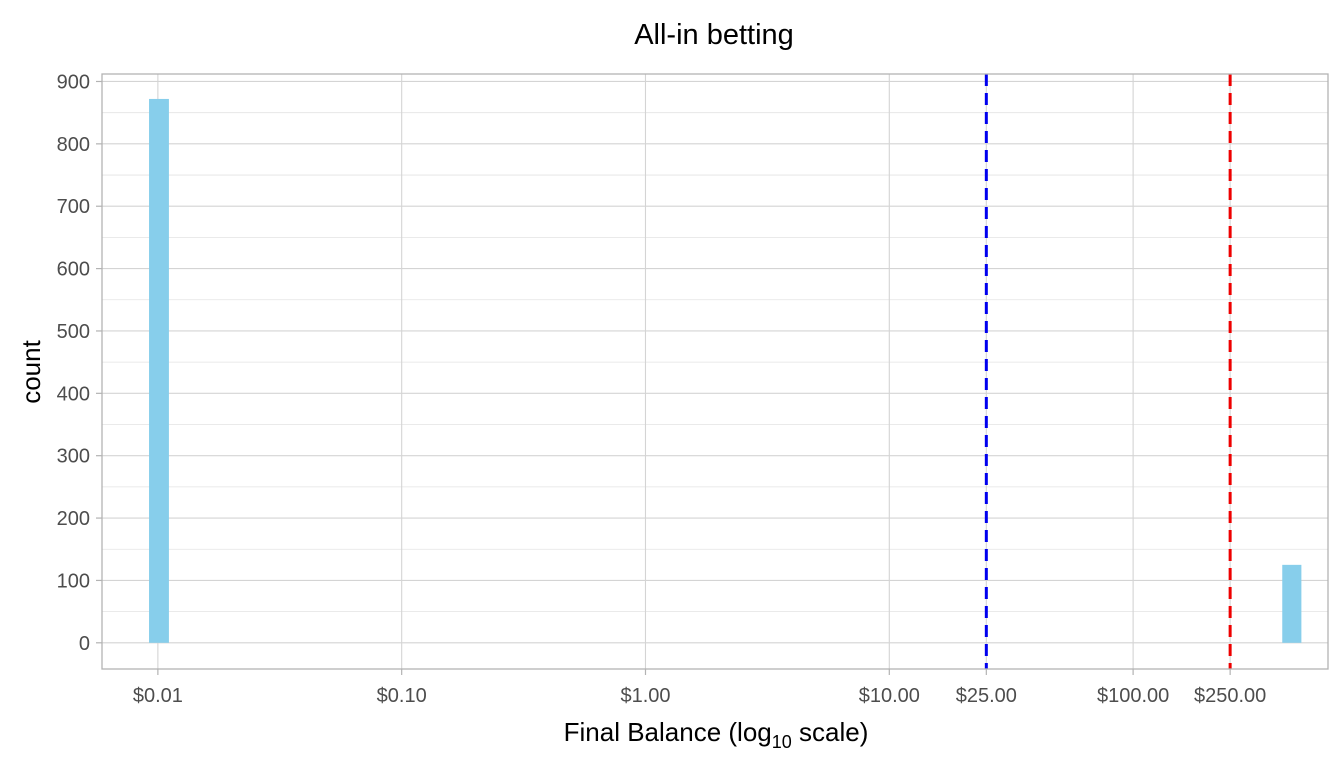 This screenshot has height=768, width=1344. Describe the element at coordinates (1230, 696) in the screenshot. I see `x-tick-label: $250.00` at that location.